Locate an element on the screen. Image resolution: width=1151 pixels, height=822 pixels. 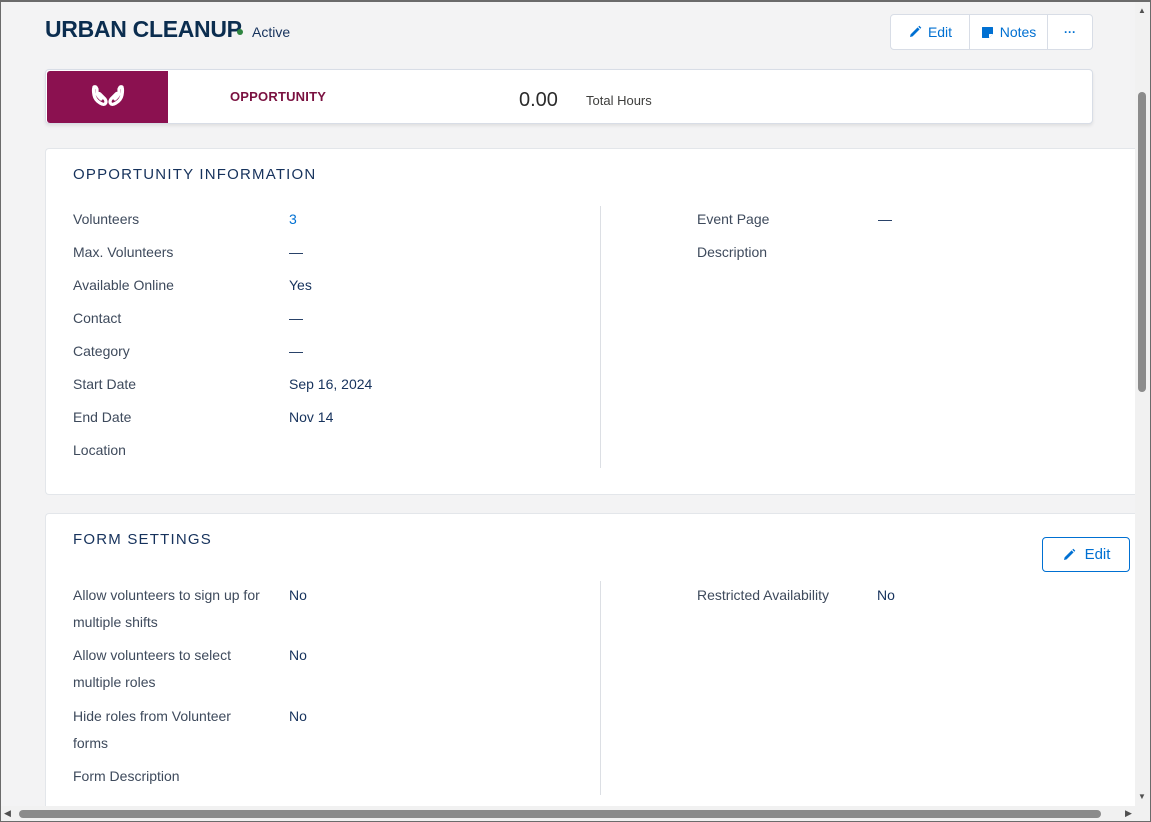
form-settings-edit-button: Edit is located at coordinates (1086, 554).